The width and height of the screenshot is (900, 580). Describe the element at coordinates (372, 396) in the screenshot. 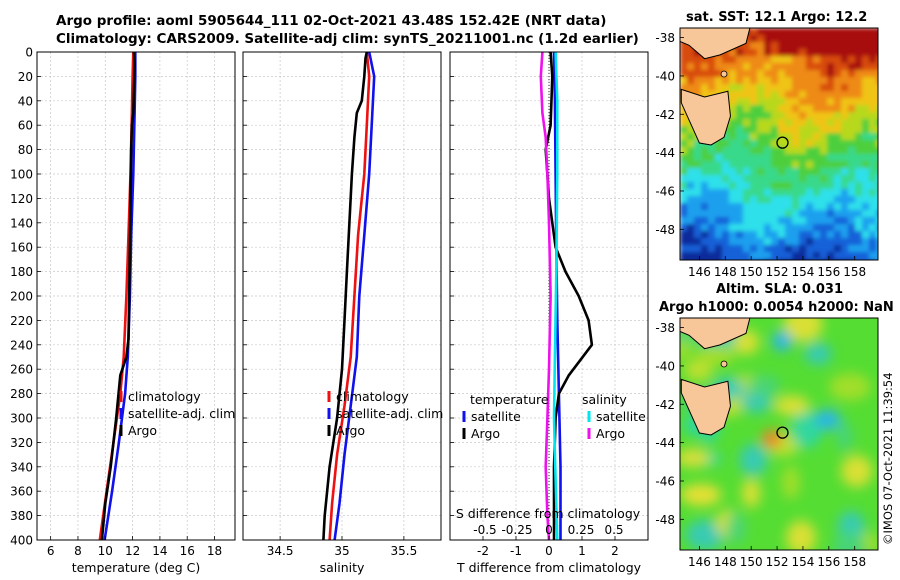

I see `legend-label: climatology` at that location.